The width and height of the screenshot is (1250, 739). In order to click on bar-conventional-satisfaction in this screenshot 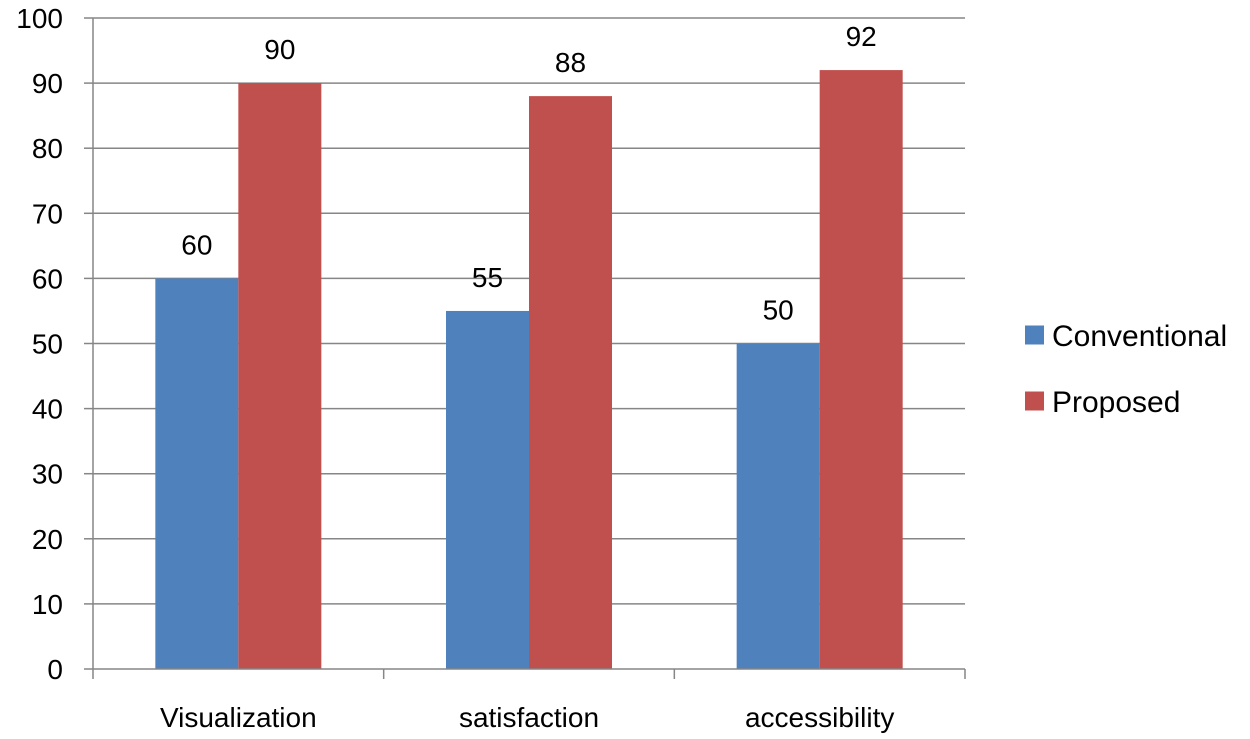, I will do `click(487, 489)`.